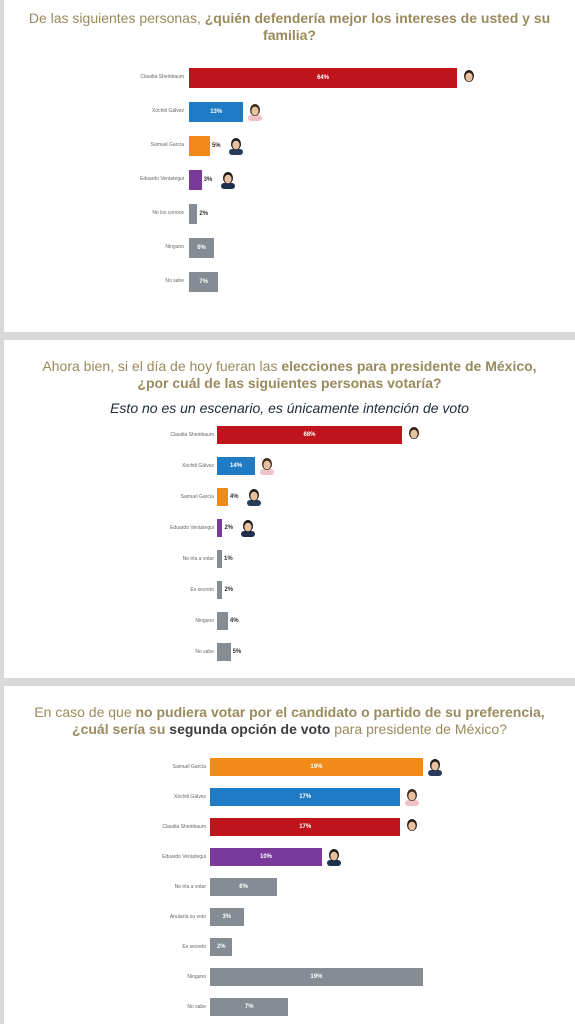 This screenshot has height=1024, width=575. Describe the element at coordinates (85, 712) in the screenshot. I see `title-text: En caso de que` at that location.